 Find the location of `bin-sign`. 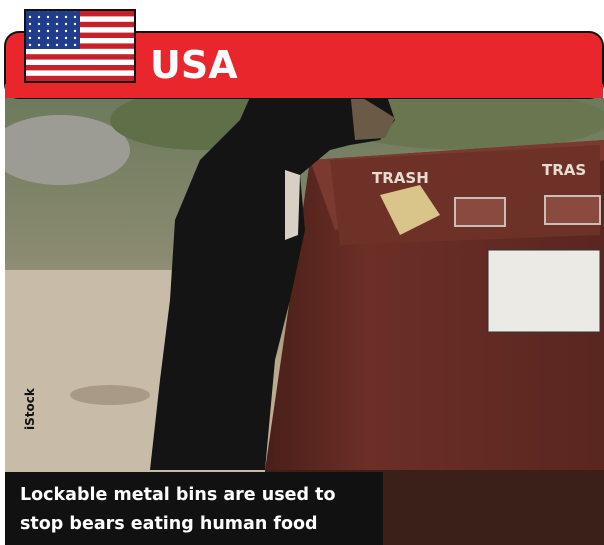

bin-sign is located at coordinates (544, 291).